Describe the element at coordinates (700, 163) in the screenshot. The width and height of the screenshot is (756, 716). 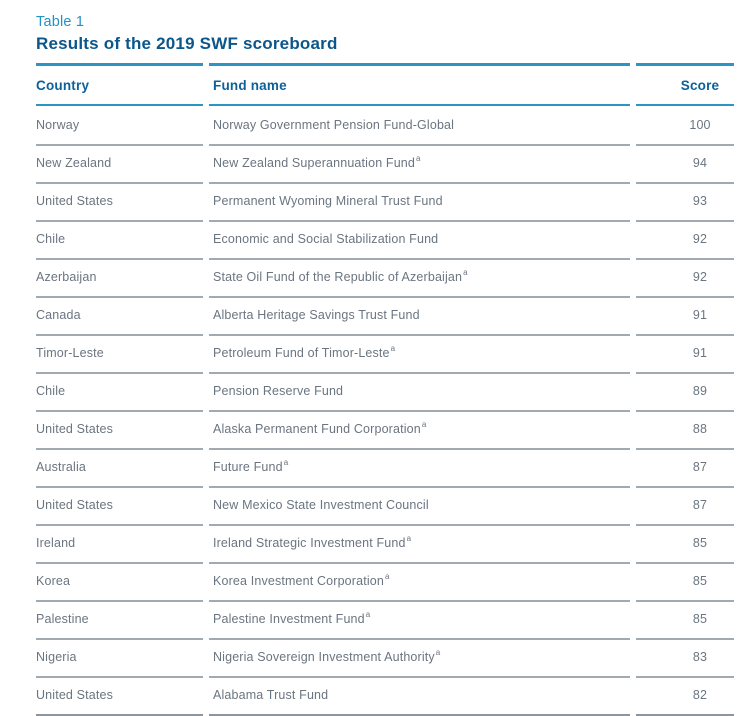
I see `score-value: 94` at that location.